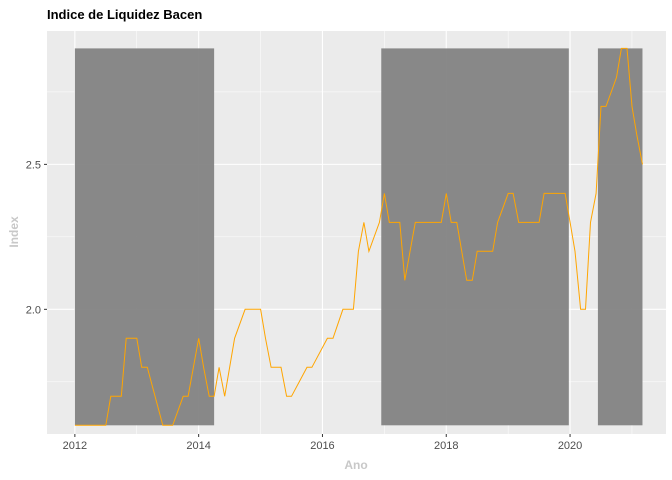 The image size is (672, 480). Describe the element at coordinates (14, 232) in the screenshot. I see `y-axis-title: Index` at that location.